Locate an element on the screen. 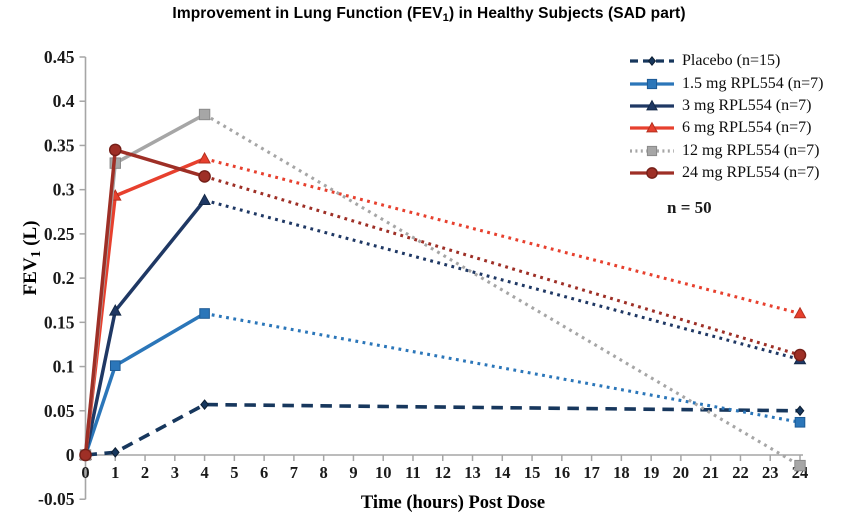 The height and width of the screenshot is (521, 858). x-tick-label: 8 is located at coordinates (324, 472).